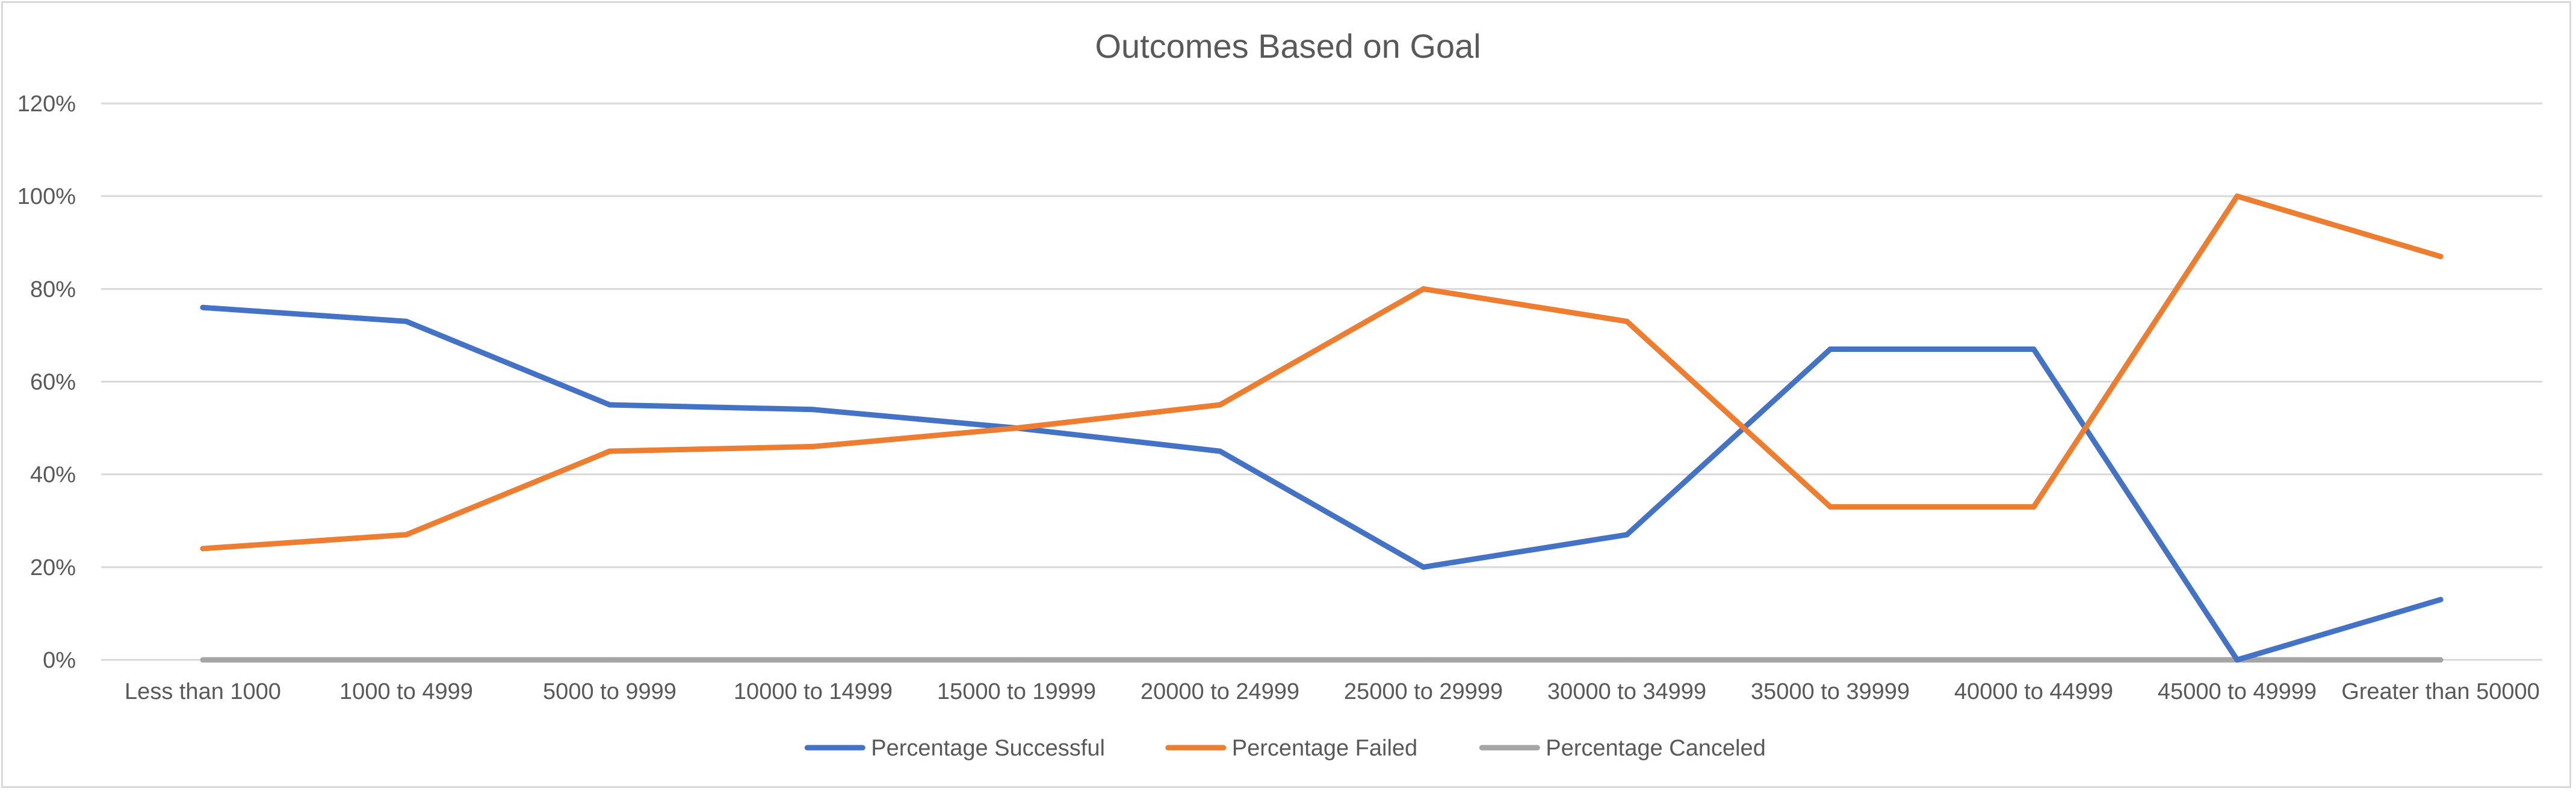  I want to click on y-tick-label: 60%, so click(53, 383).